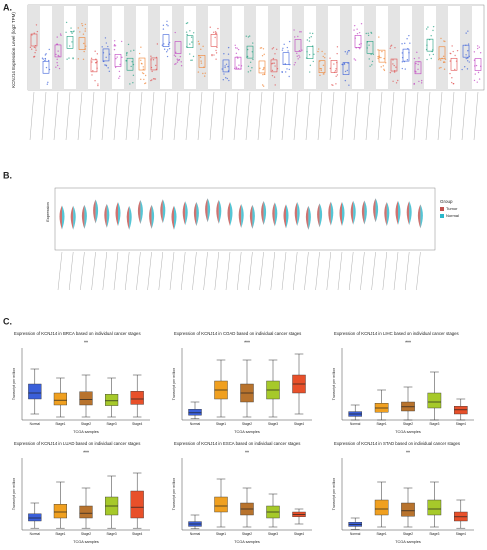  I want to click on legend-swatch, so click(442, 216).